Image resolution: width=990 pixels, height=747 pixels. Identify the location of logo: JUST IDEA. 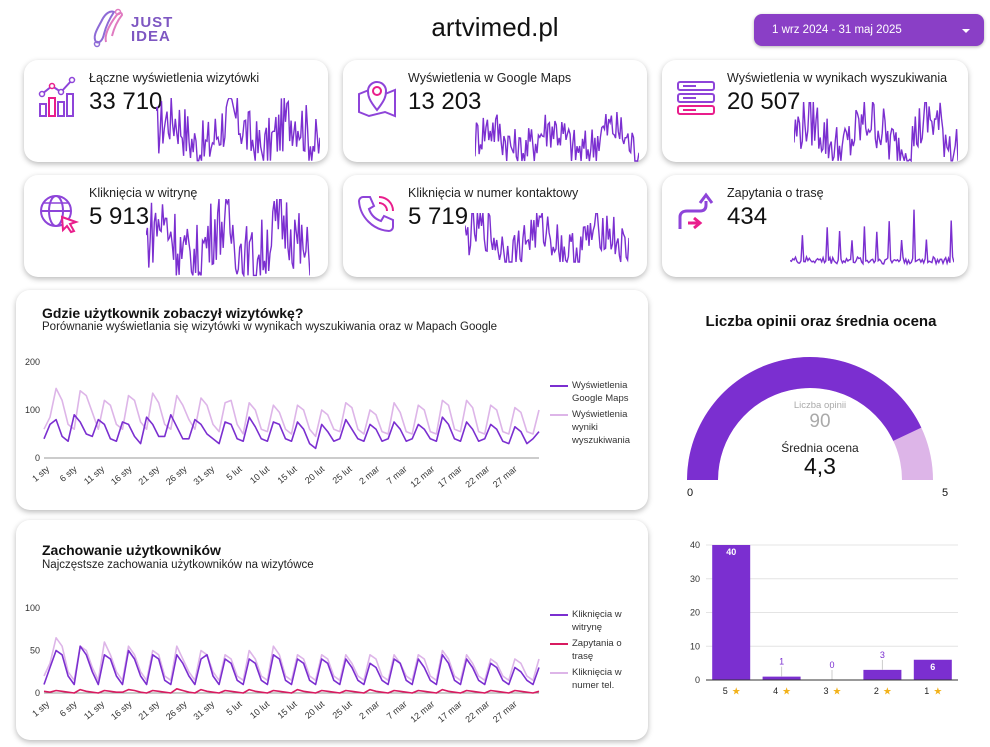
(133, 27).